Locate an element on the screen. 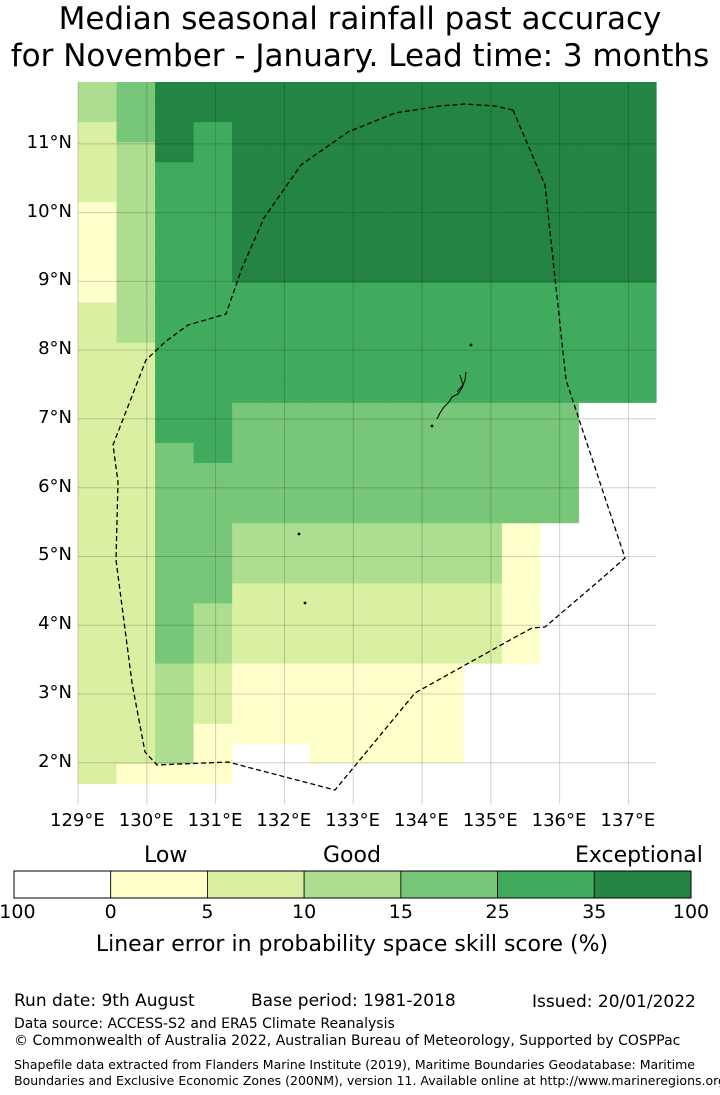 The height and width of the screenshot is (1095, 720). run-date: Run date: 9th August is located at coordinates (104, 1001).